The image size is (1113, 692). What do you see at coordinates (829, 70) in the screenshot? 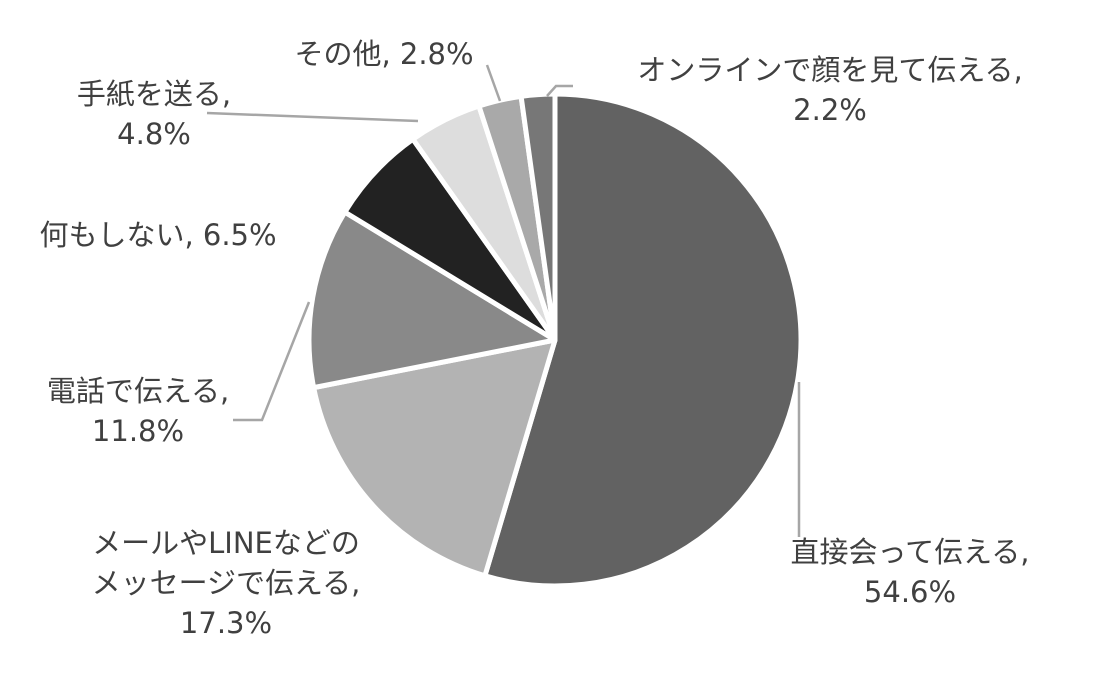
I see `slice-label-7-line-1: オンラインで顔を見て伝える,` at bounding box center [829, 70].